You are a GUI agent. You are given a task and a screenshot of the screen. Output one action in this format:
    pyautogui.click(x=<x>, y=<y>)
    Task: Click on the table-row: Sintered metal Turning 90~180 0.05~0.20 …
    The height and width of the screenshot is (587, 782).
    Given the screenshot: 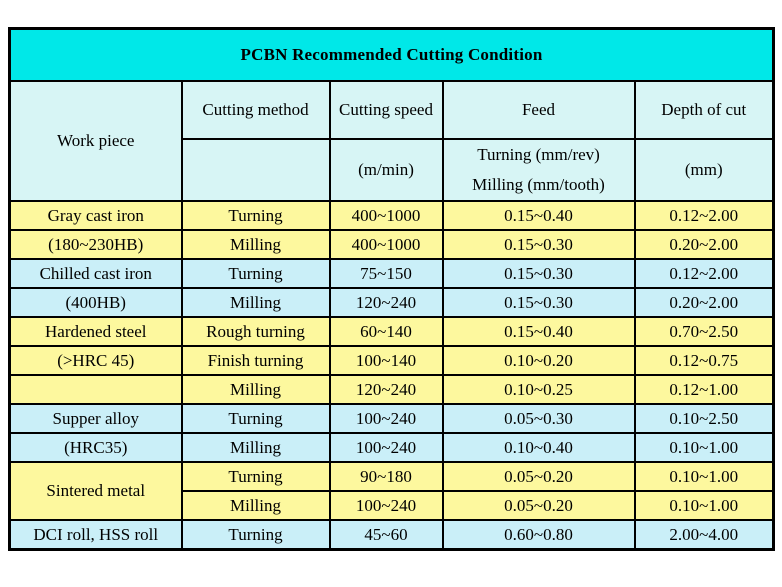 What is the action you would take?
    pyautogui.click(x=391, y=491)
    